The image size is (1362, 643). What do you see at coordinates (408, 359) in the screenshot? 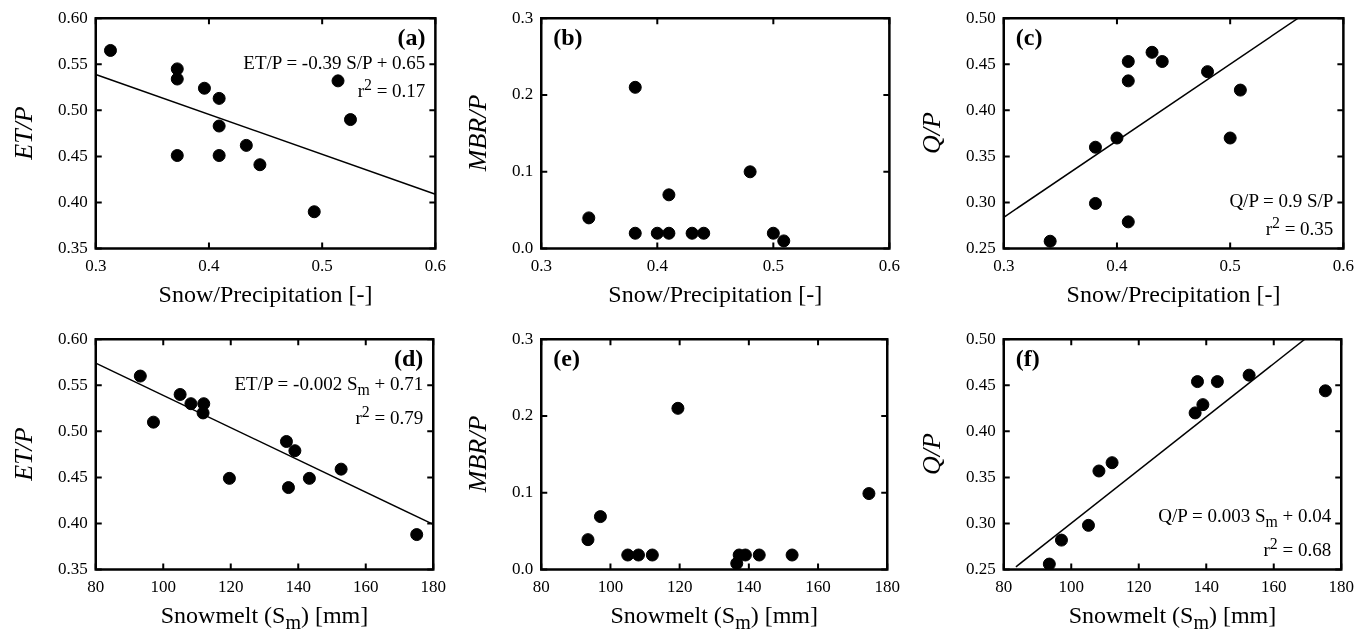
I see `annotation: (d)` at bounding box center [408, 359].